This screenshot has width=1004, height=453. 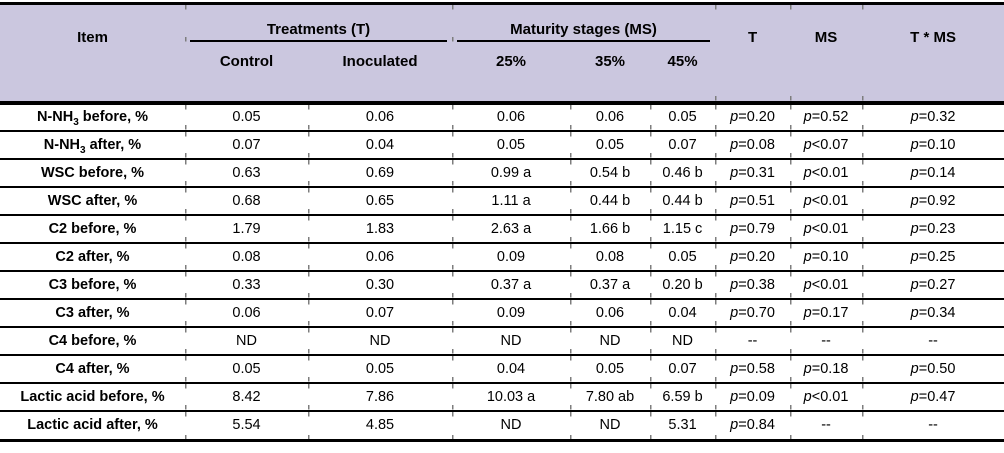 What do you see at coordinates (380, 284) in the screenshot?
I see `value-cell: 0.30` at bounding box center [380, 284].